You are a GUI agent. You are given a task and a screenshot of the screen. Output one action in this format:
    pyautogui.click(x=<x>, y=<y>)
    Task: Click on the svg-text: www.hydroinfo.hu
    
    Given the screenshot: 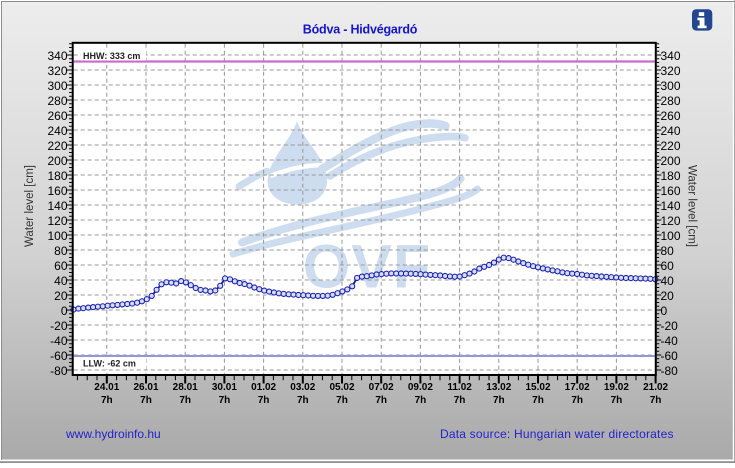 What is the action you would take?
    pyautogui.click(x=113, y=434)
    